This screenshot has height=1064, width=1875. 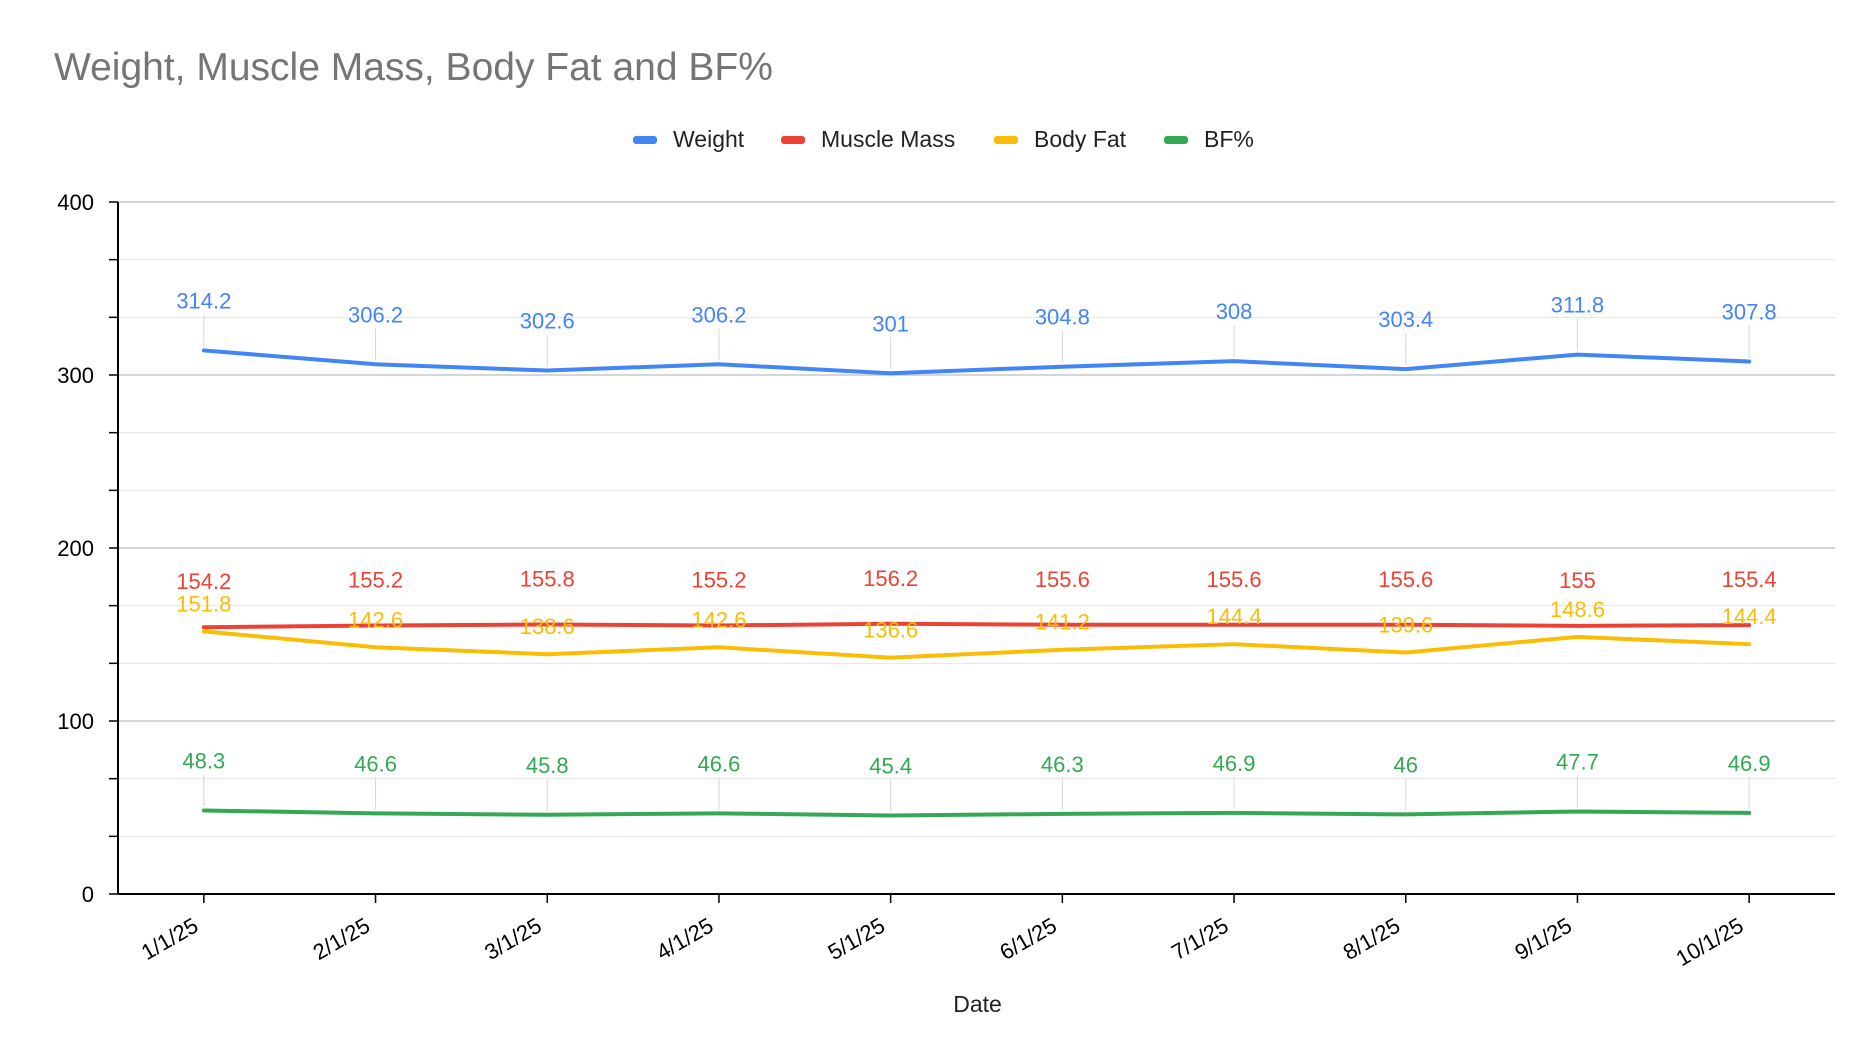 What do you see at coordinates (1577, 305) in the screenshot?
I see `data-label-weight: 311.8` at bounding box center [1577, 305].